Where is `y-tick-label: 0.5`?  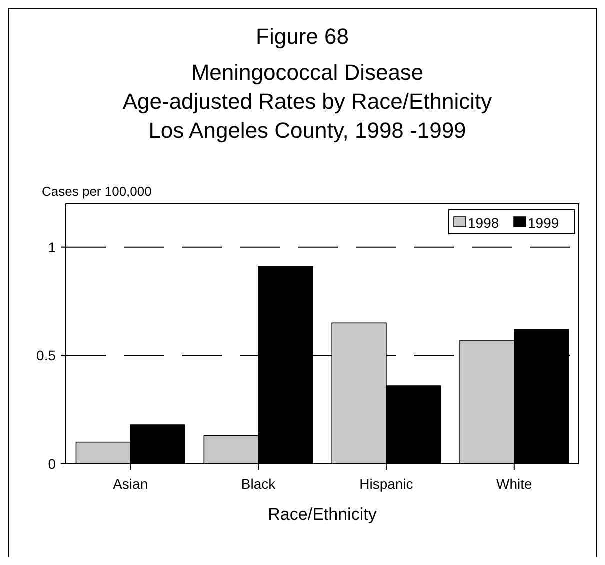
y-tick-label: 0.5 is located at coordinates (46, 356).